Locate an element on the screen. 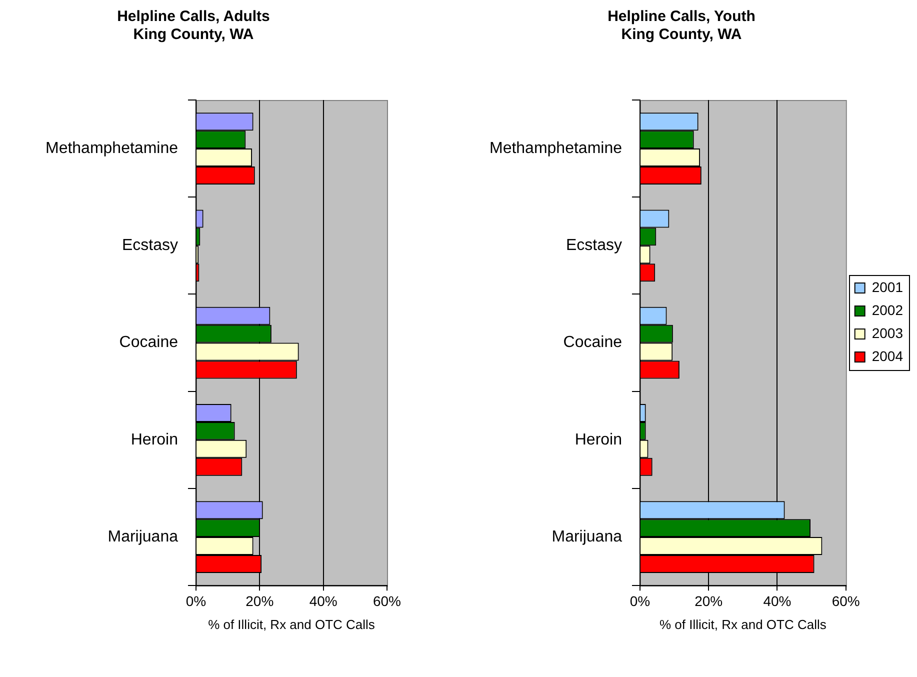 Image resolution: width=917 pixels, height=677 pixels. legend-label: 2004 is located at coordinates (888, 356).